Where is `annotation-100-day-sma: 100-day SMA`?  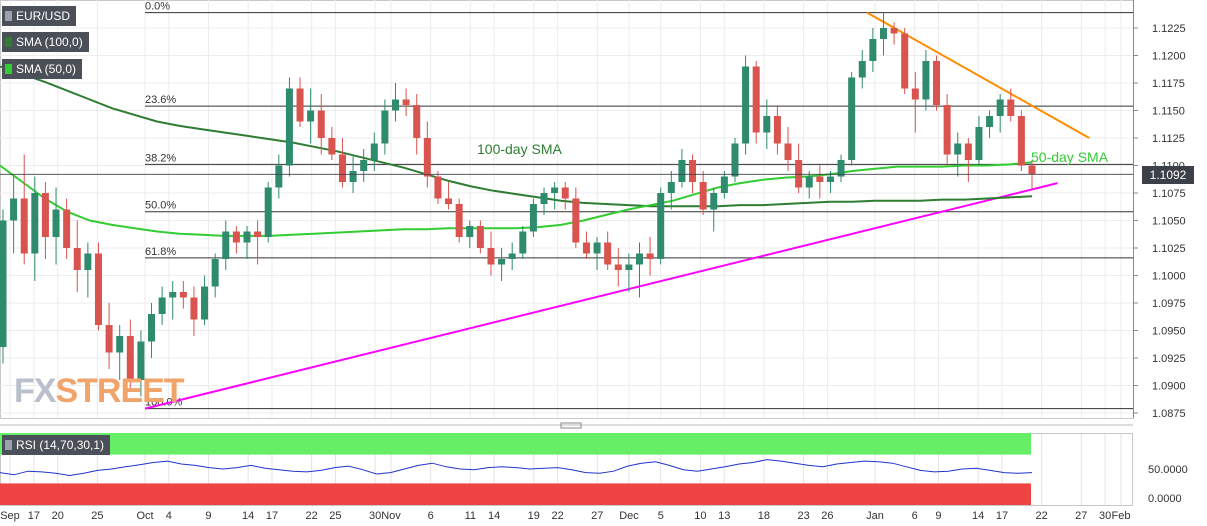 annotation-100-day-sma: 100-day SMA is located at coordinates (519, 149).